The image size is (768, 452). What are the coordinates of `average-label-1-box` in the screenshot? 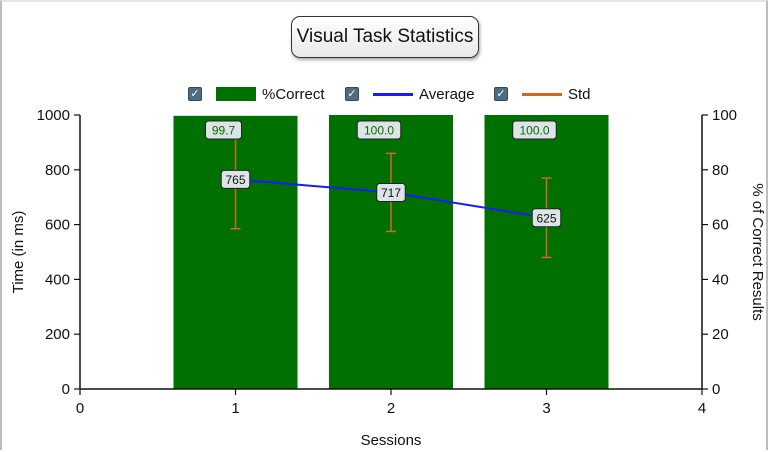 It's located at (235, 179).